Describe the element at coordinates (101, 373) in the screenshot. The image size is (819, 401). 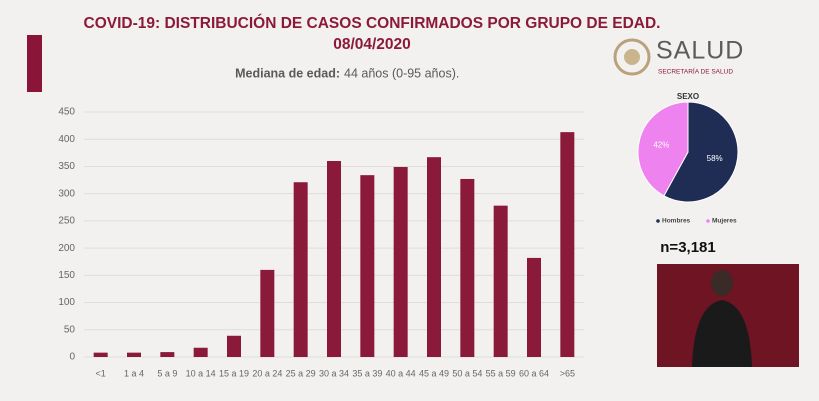
I see `x-tick-label: <1` at that location.